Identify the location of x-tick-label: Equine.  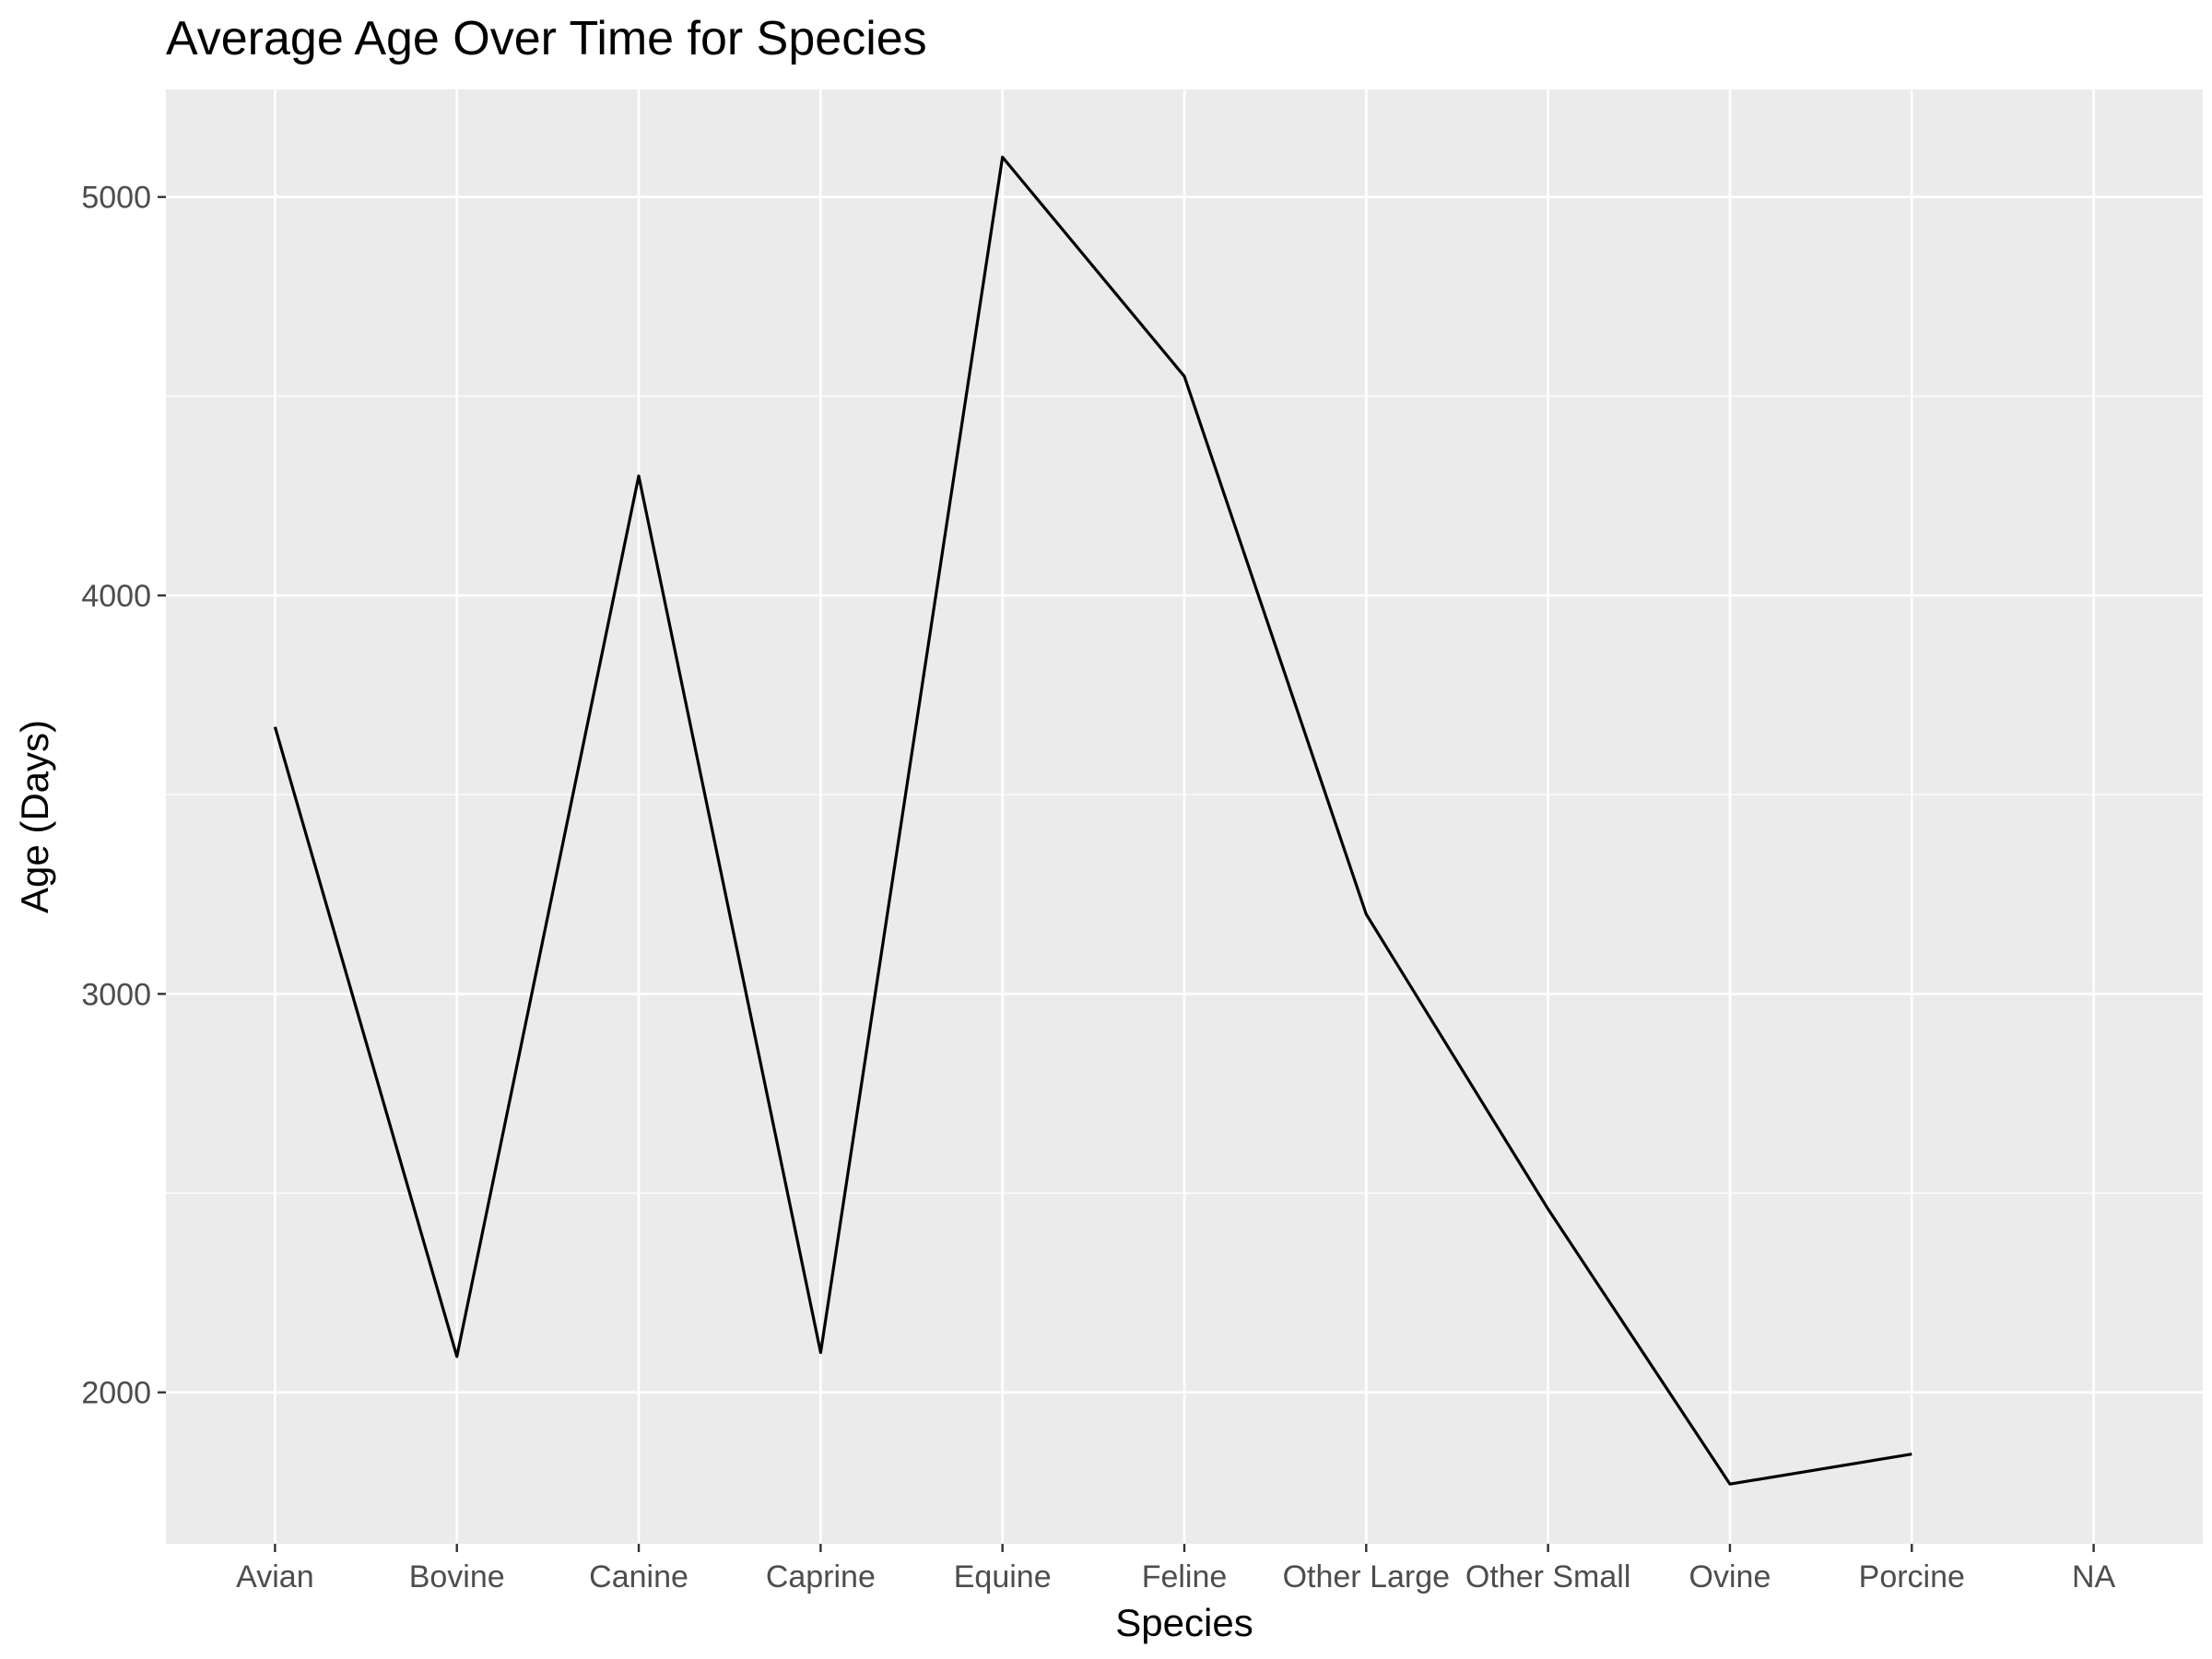
(1003, 1576).